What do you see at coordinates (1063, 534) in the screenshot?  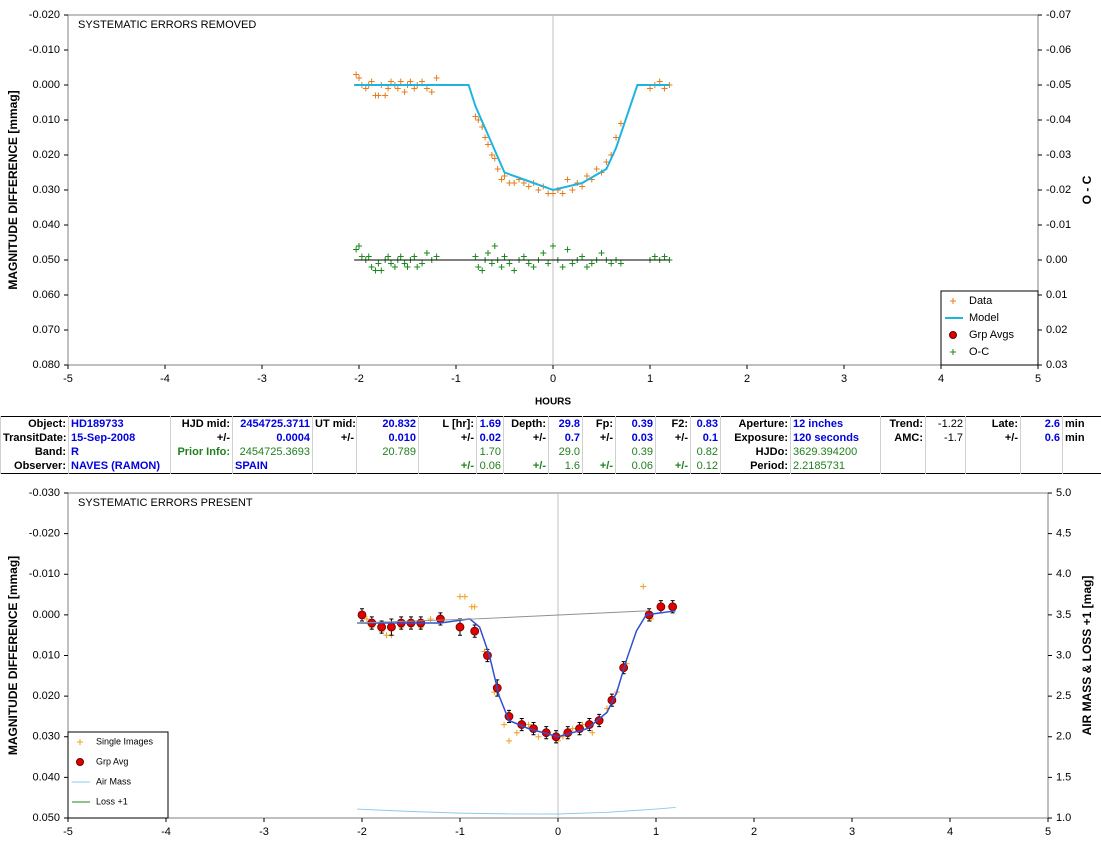 I see `y2-tick-label: 4.5` at bounding box center [1063, 534].